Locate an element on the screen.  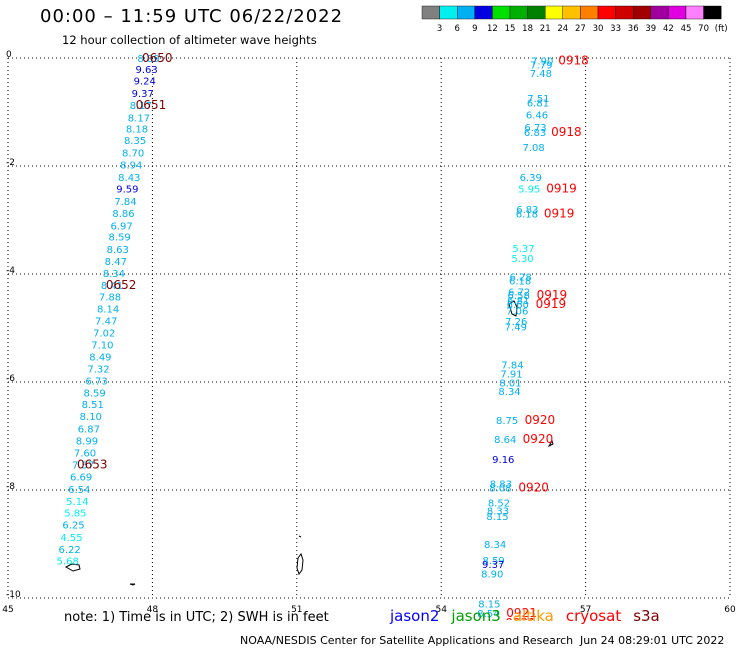
wave-height-value: 8.34 is located at coordinates (114, 274).